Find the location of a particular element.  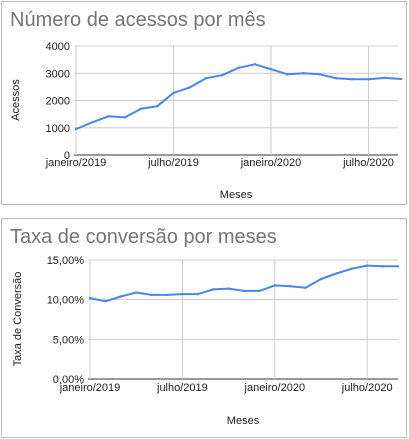

chart-title: Taxa de conversão por meses is located at coordinates (143, 237).